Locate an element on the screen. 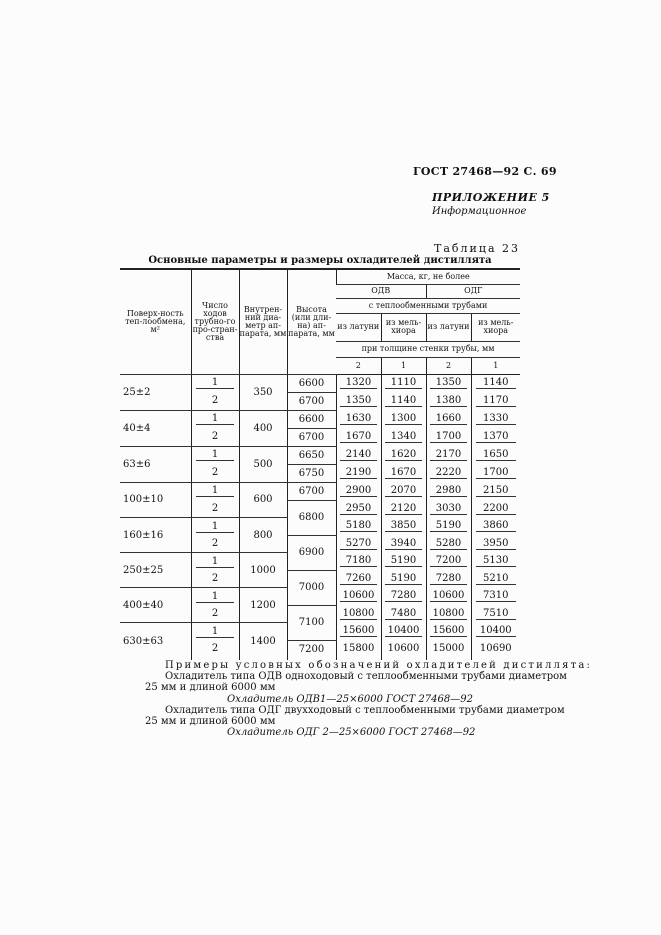 This screenshot has width=661, height=935. diameter-cell-value: 600 is located at coordinates (263, 500).